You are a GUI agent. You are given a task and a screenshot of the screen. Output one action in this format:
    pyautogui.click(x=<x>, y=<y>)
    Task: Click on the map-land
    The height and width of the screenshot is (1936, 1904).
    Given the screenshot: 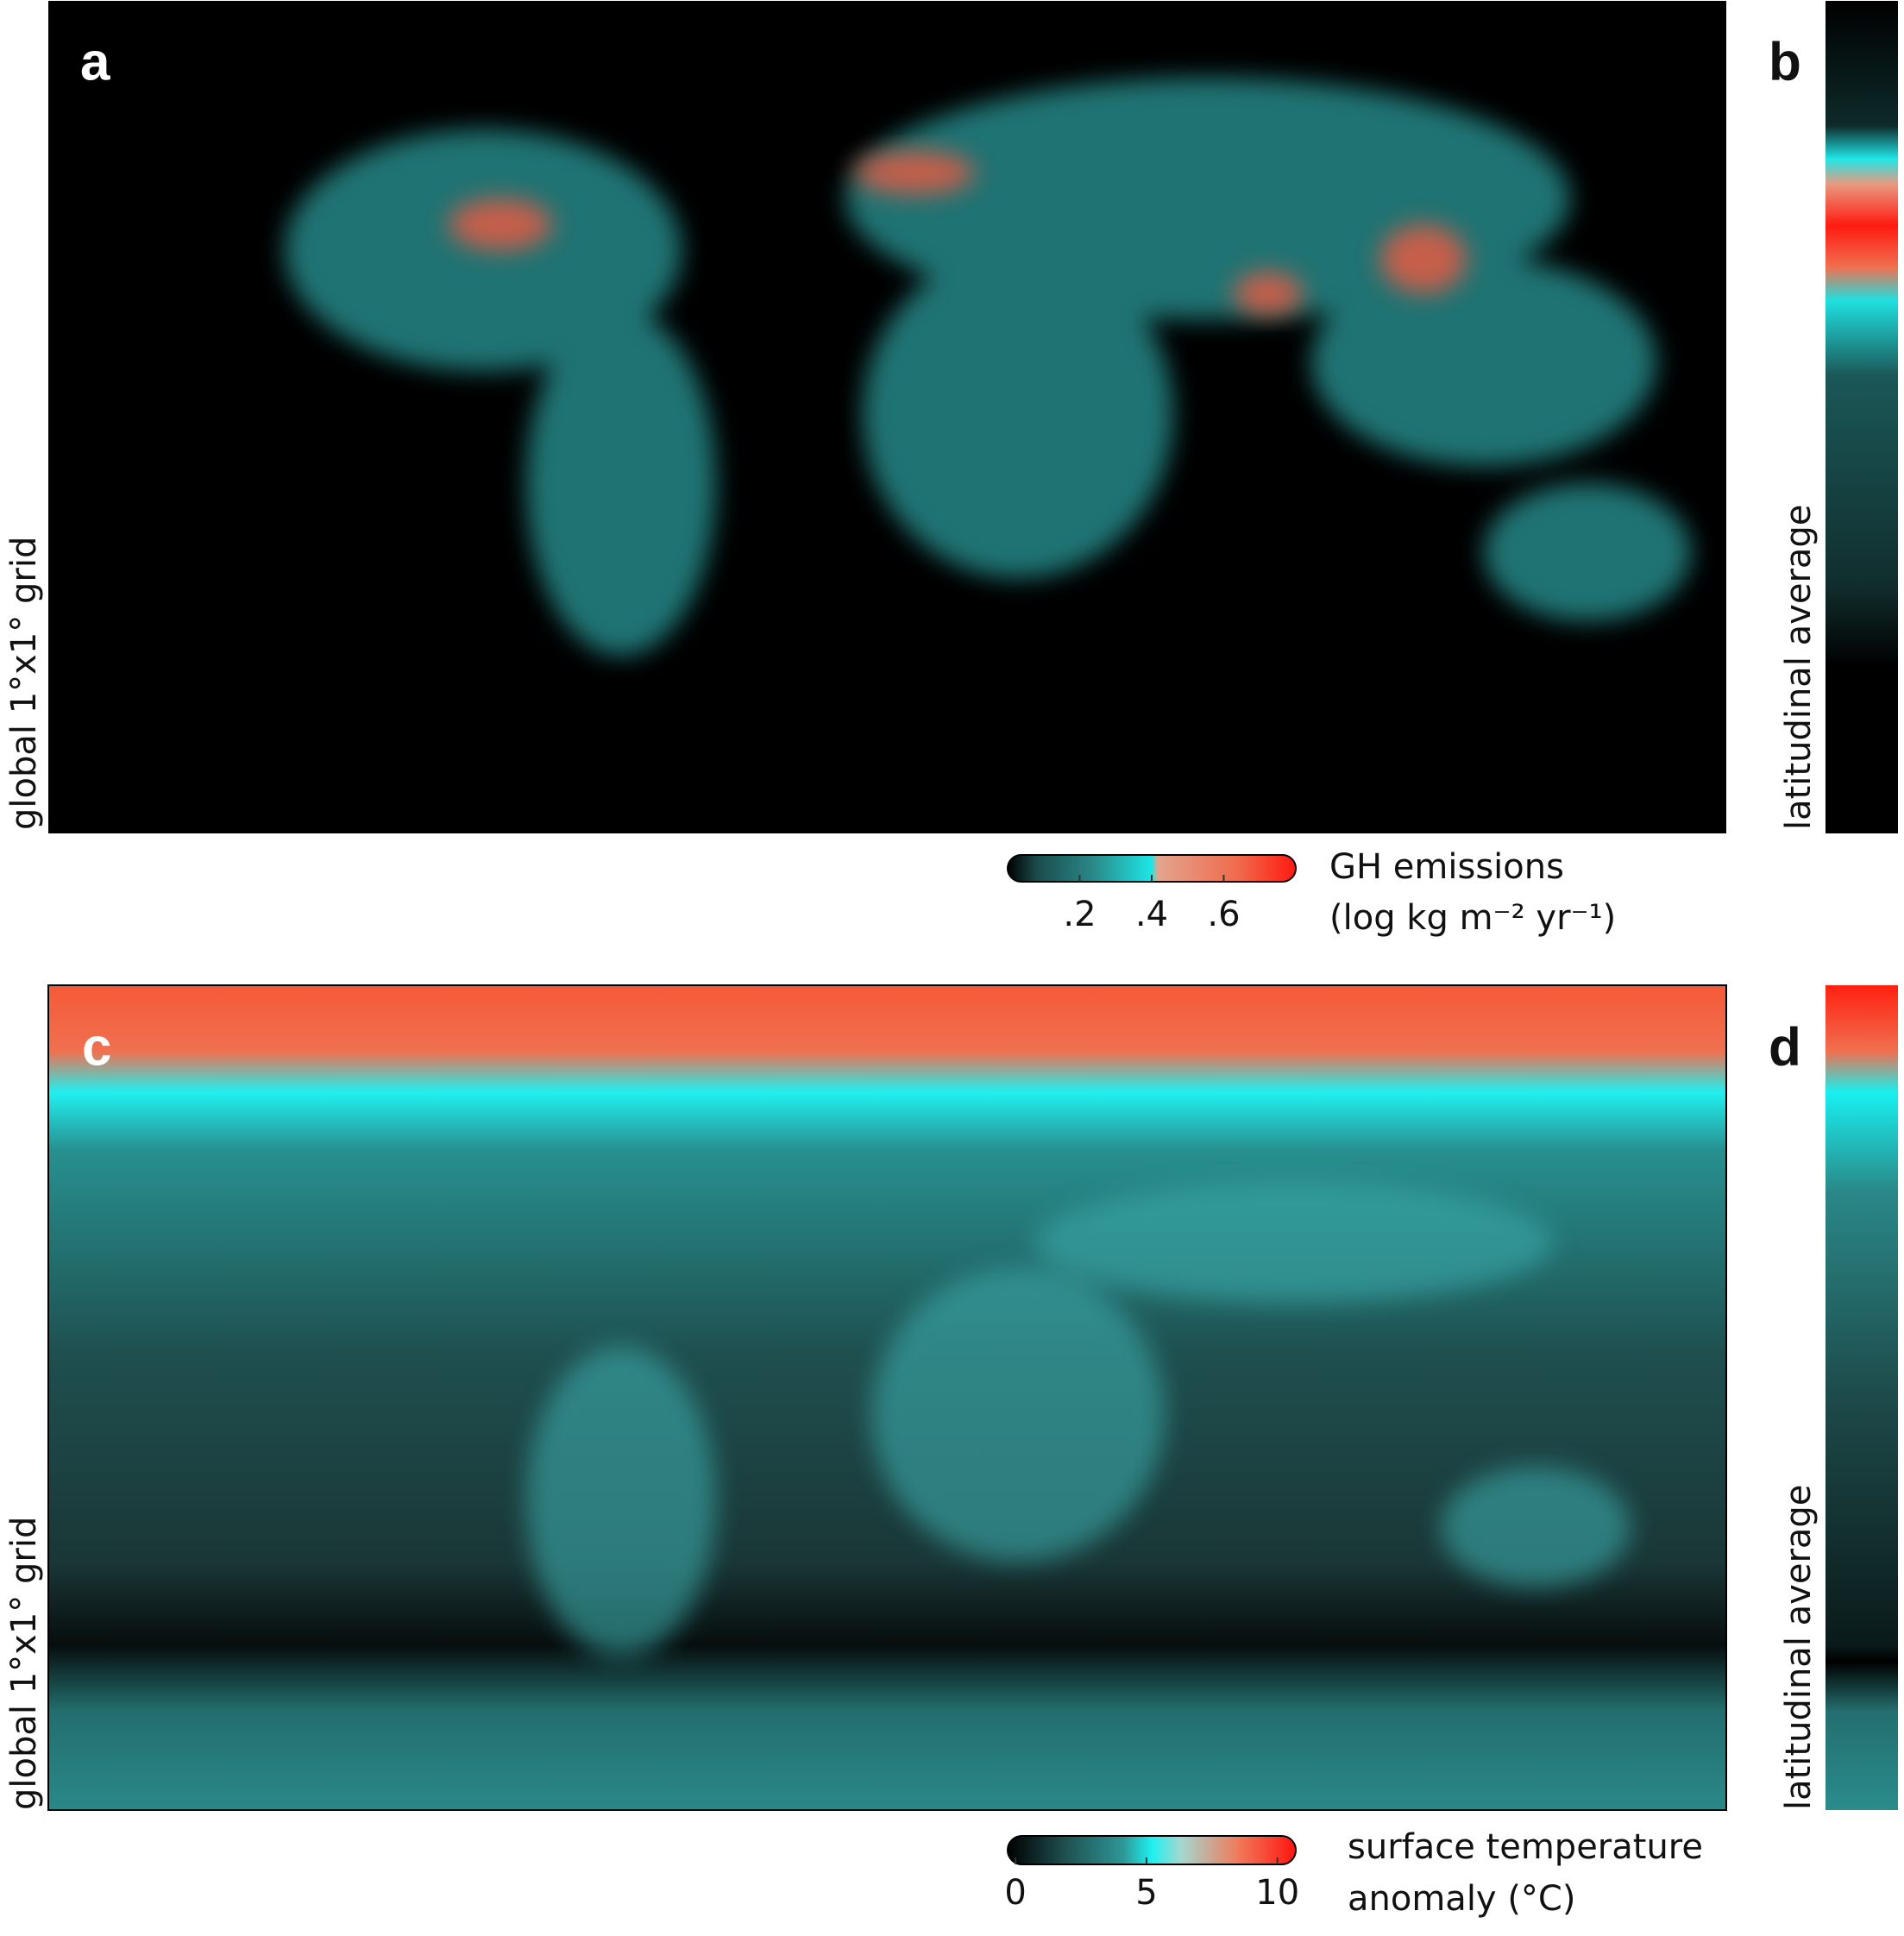 What is the action you would take?
    pyautogui.click(x=1079, y=1419)
    